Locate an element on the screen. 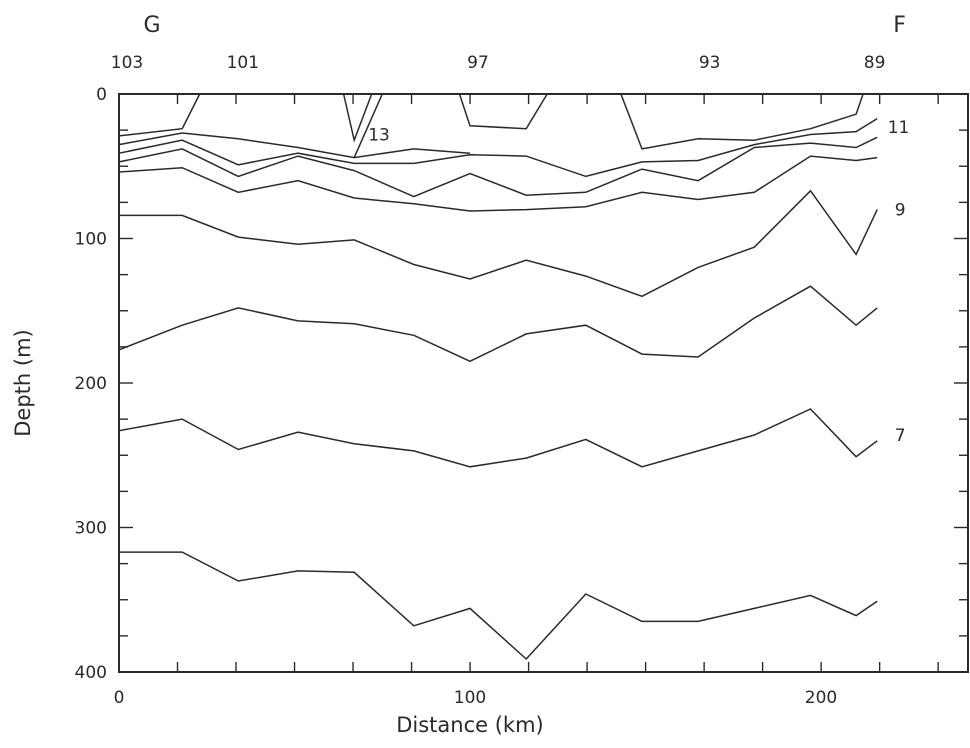 This screenshot has height=748, width=970. station-label: 93 is located at coordinates (710, 63).